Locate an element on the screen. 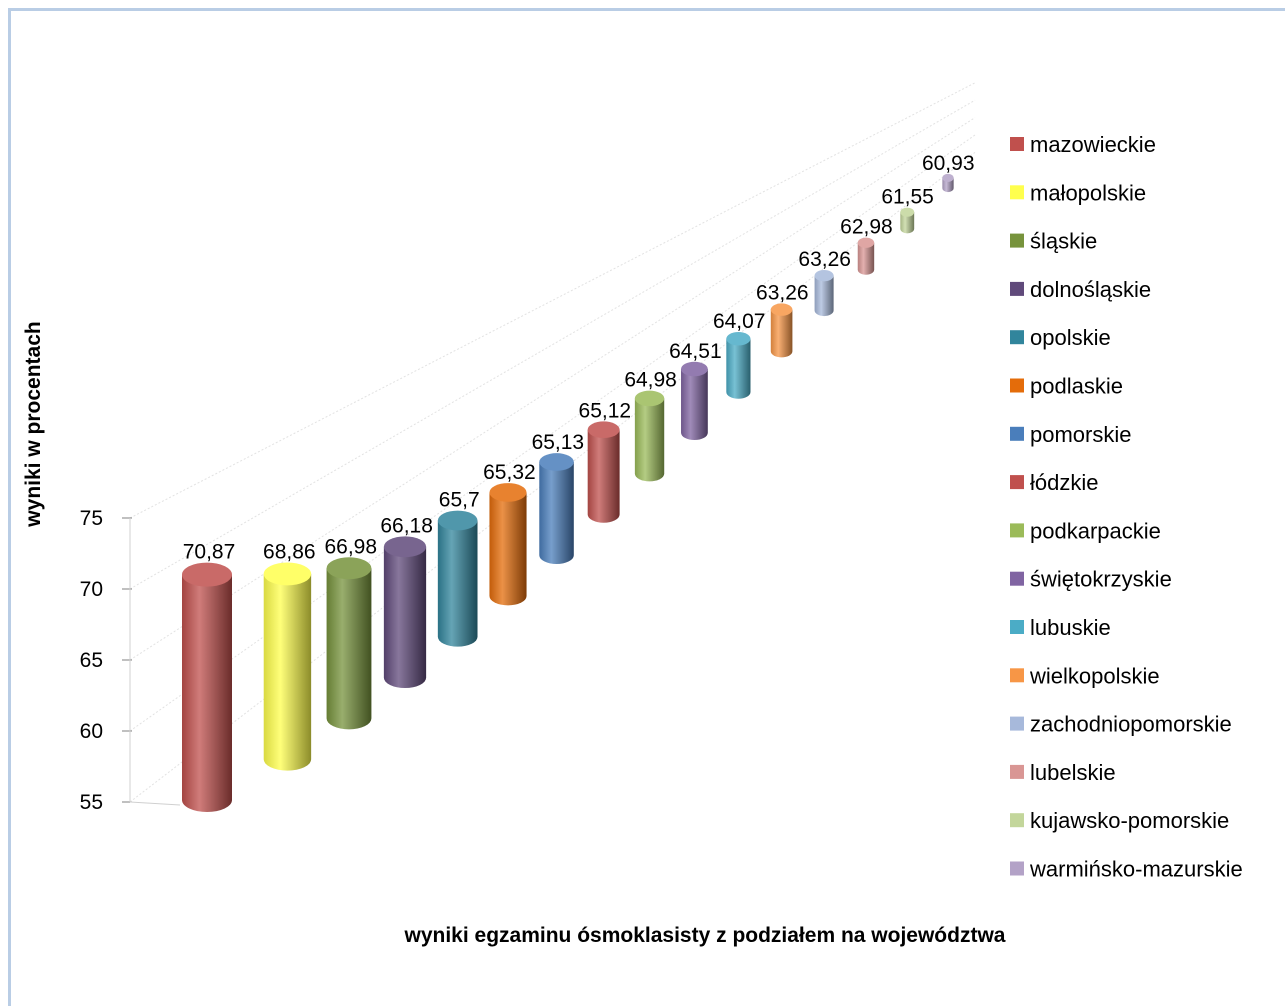  bar-warmińsko-mazurskie is located at coordinates (948, 185).